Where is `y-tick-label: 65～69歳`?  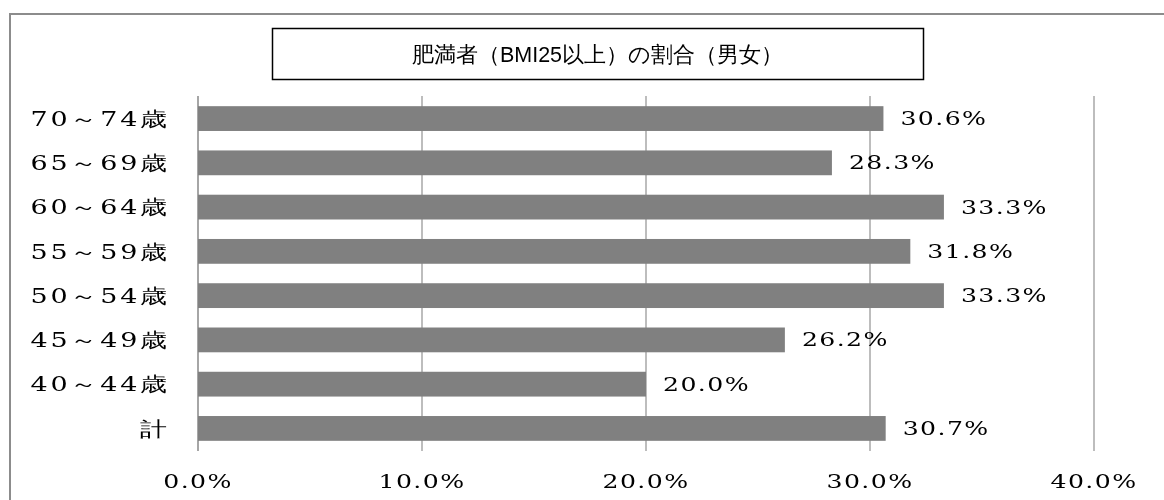
y-tick-label: 65～69歳 is located at coordinates (100, 163).